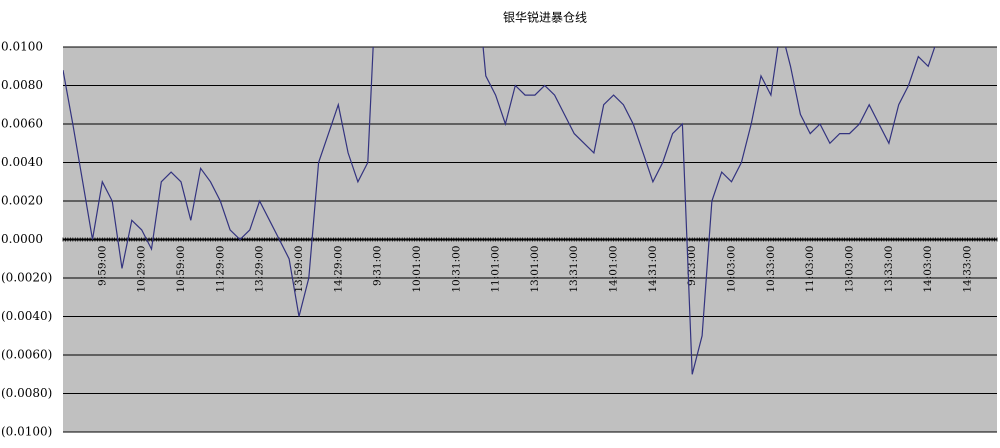  Describe the element at coordinates (574, 269) in the screenshot. I see `x-tick-label: 13:31:00` at that location.